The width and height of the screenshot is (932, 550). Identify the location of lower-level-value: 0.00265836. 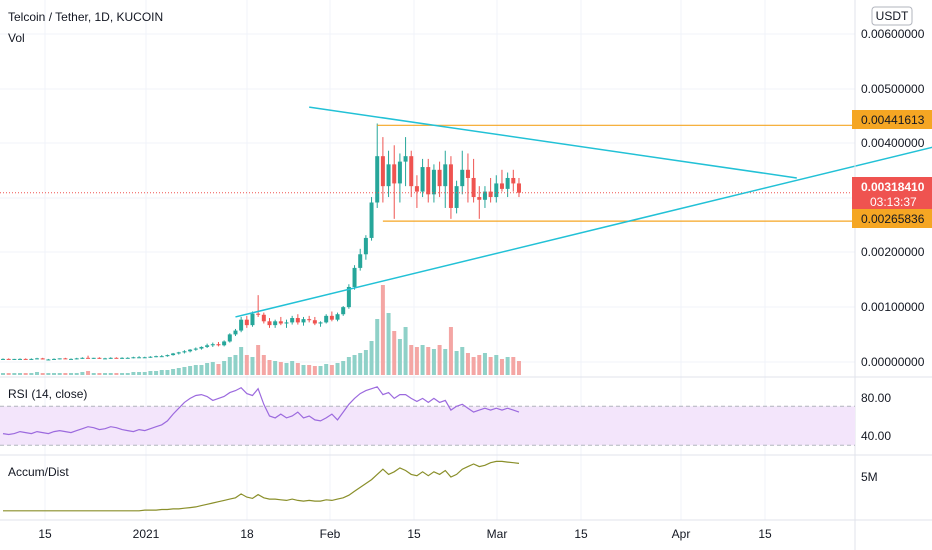
(893, 219).